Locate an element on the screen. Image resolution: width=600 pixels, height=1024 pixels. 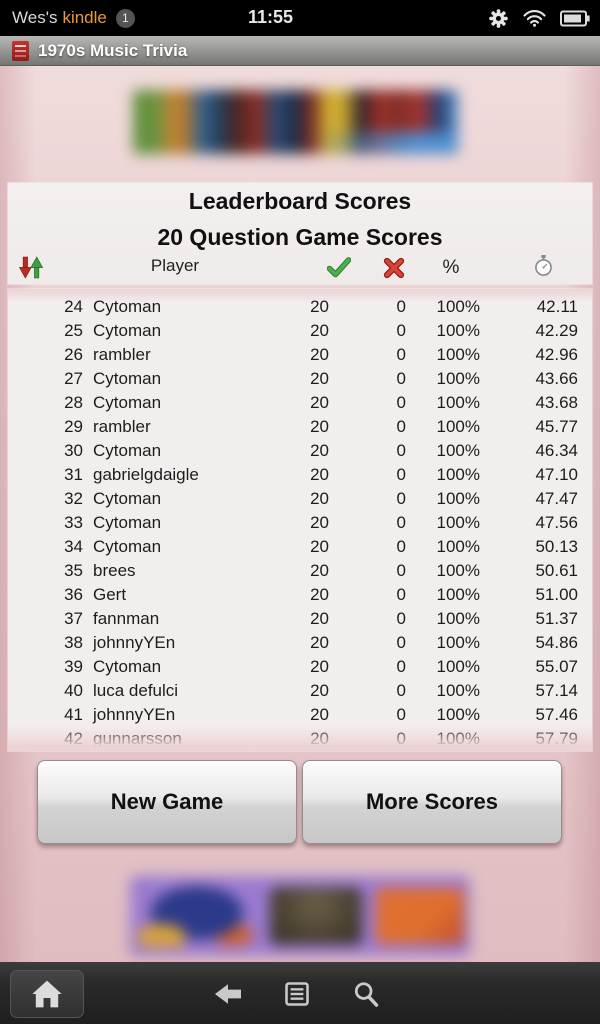
row-rank: 30 is located at coordinates (73, 450).